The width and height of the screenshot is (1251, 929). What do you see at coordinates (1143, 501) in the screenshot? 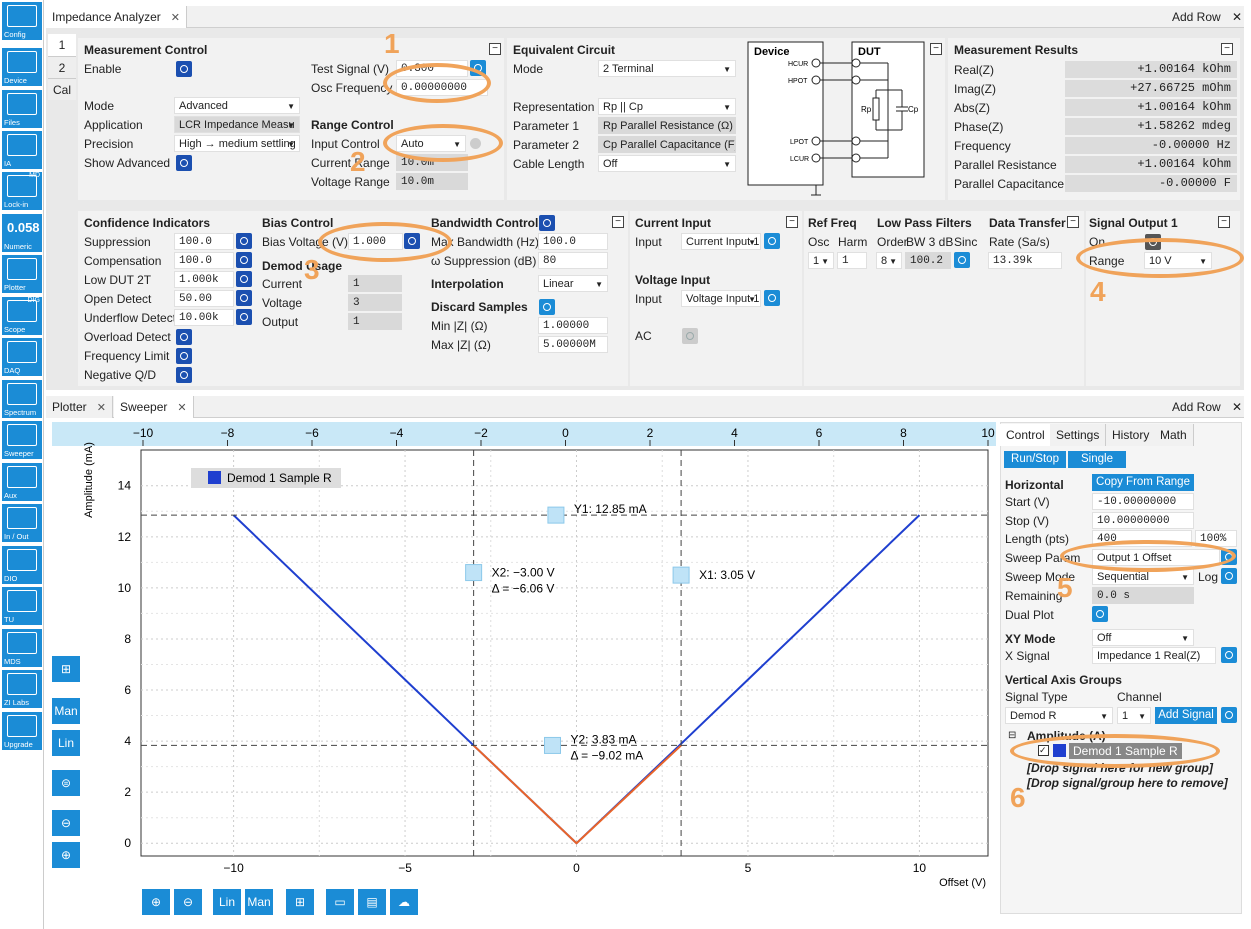
I see `start-field: -10.00000000` at bounding box center [1143, 501].